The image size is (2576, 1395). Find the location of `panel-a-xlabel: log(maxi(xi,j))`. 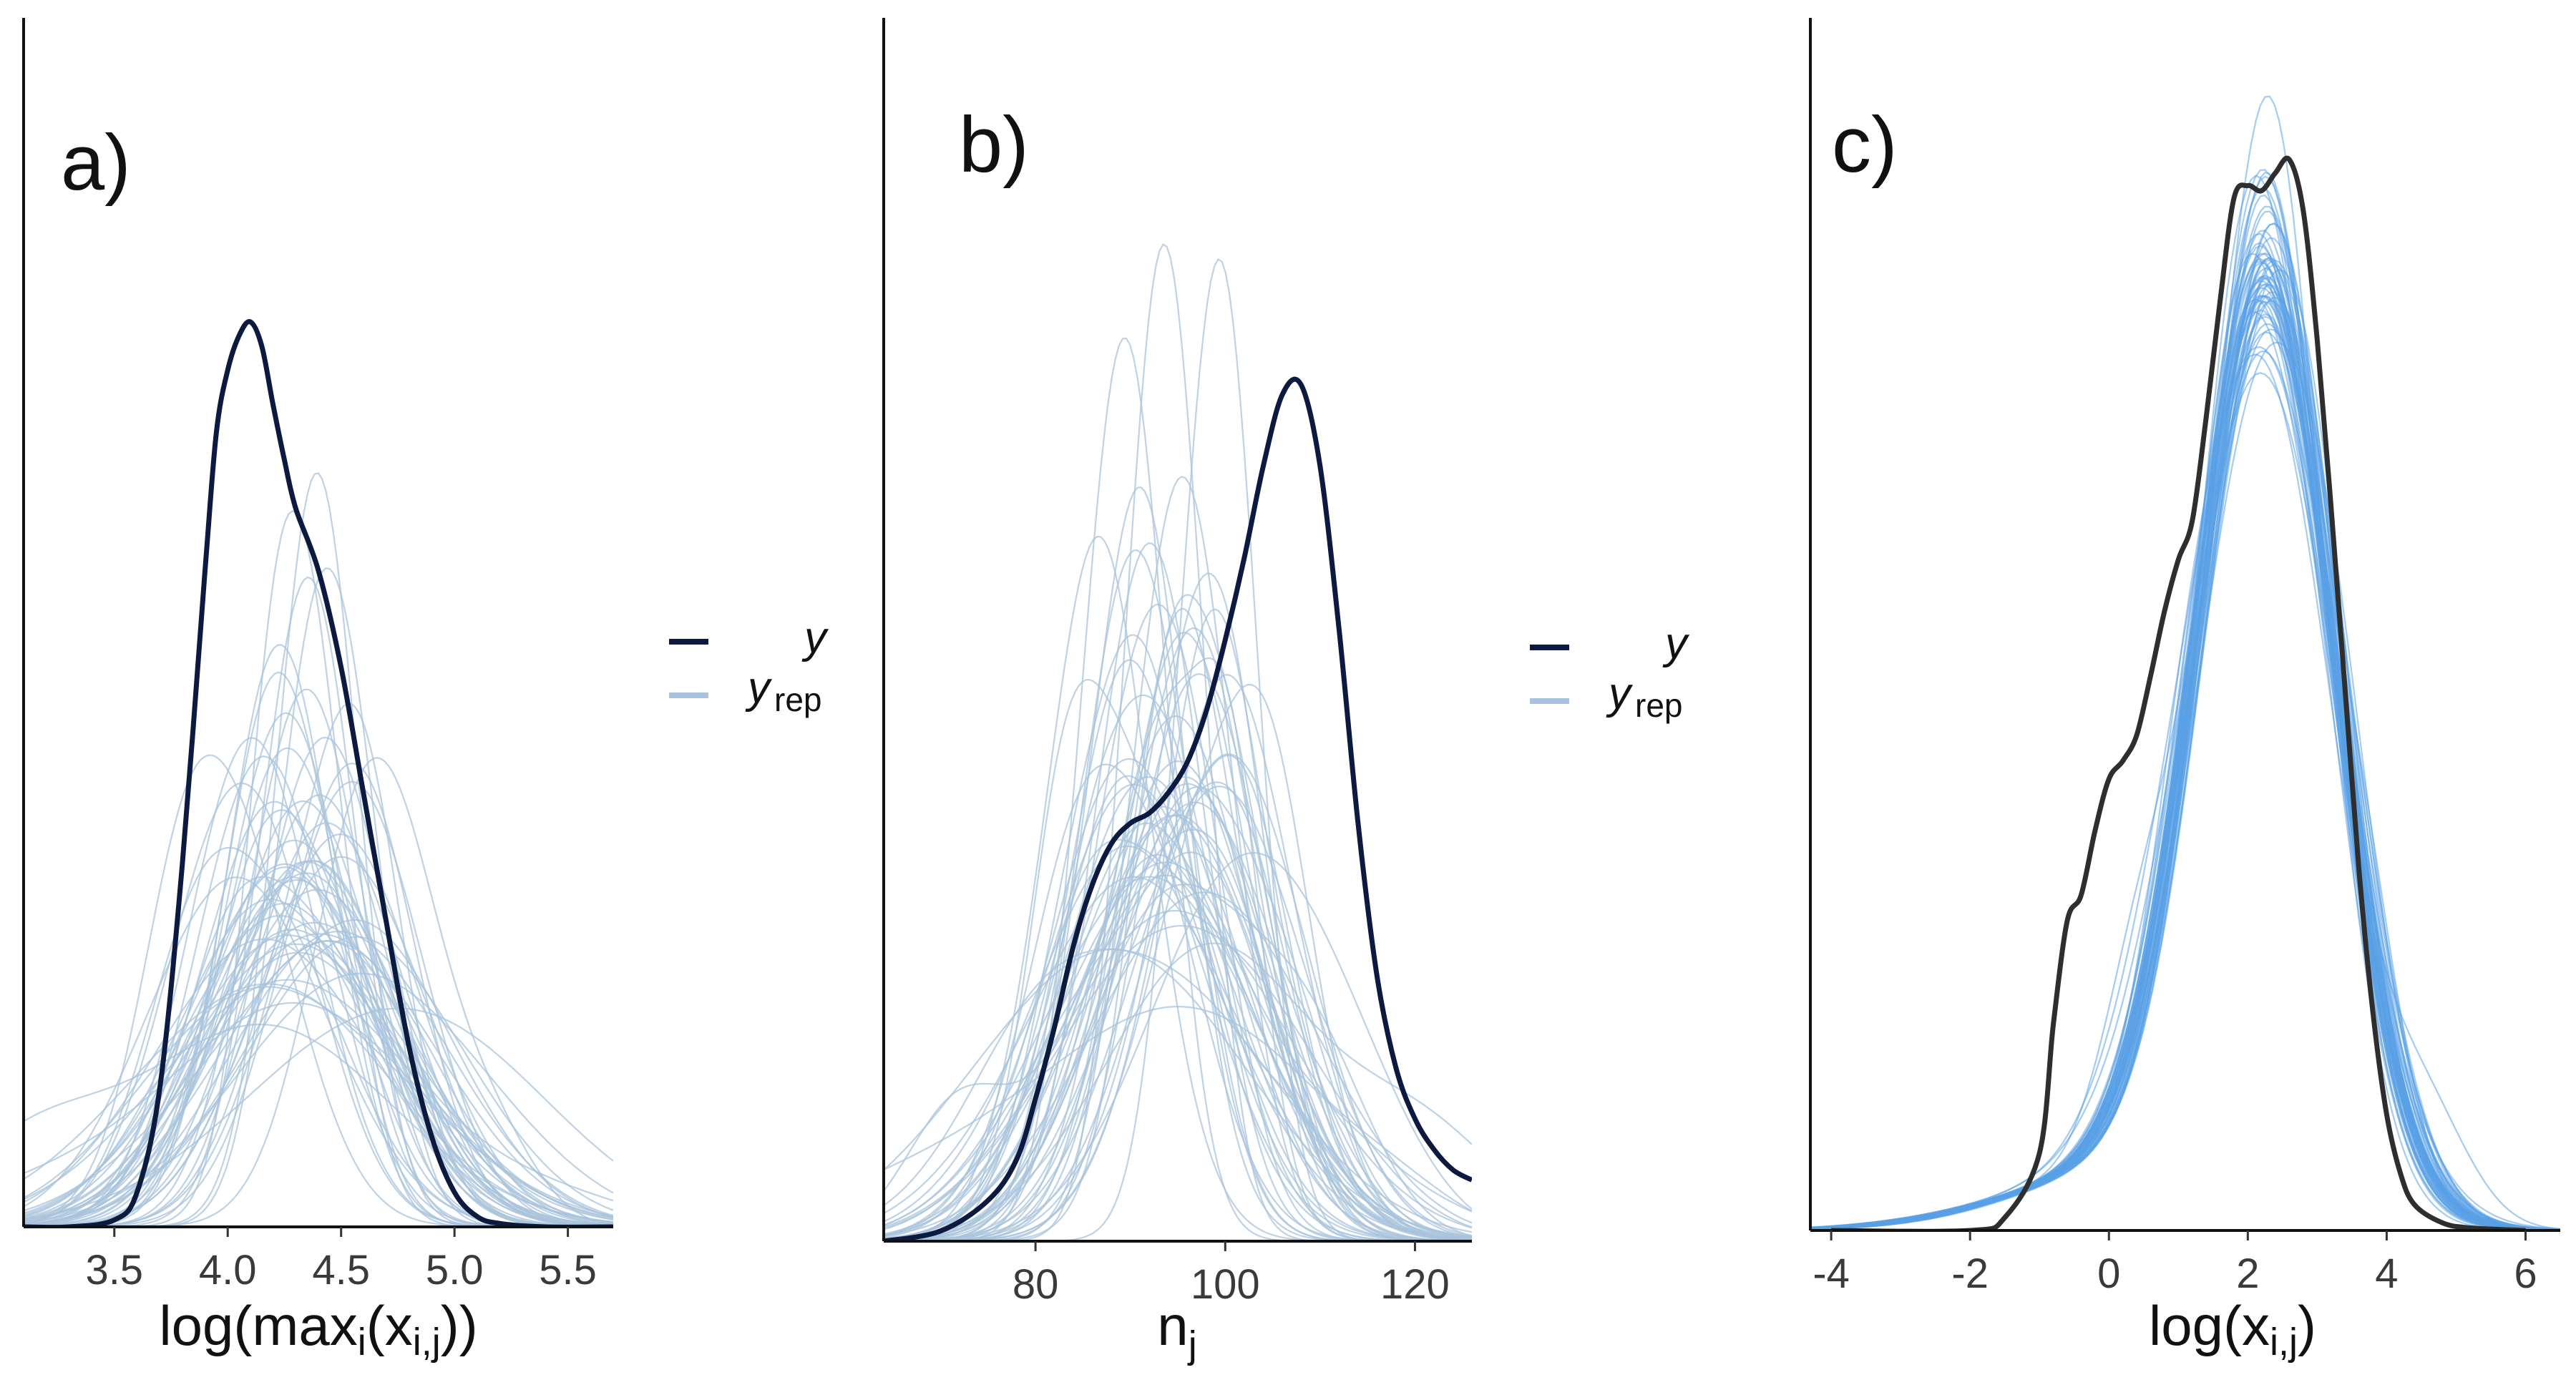

panel-a-xlabel: log(maxi(xi,j)) is located at coordinates (318, 1329).